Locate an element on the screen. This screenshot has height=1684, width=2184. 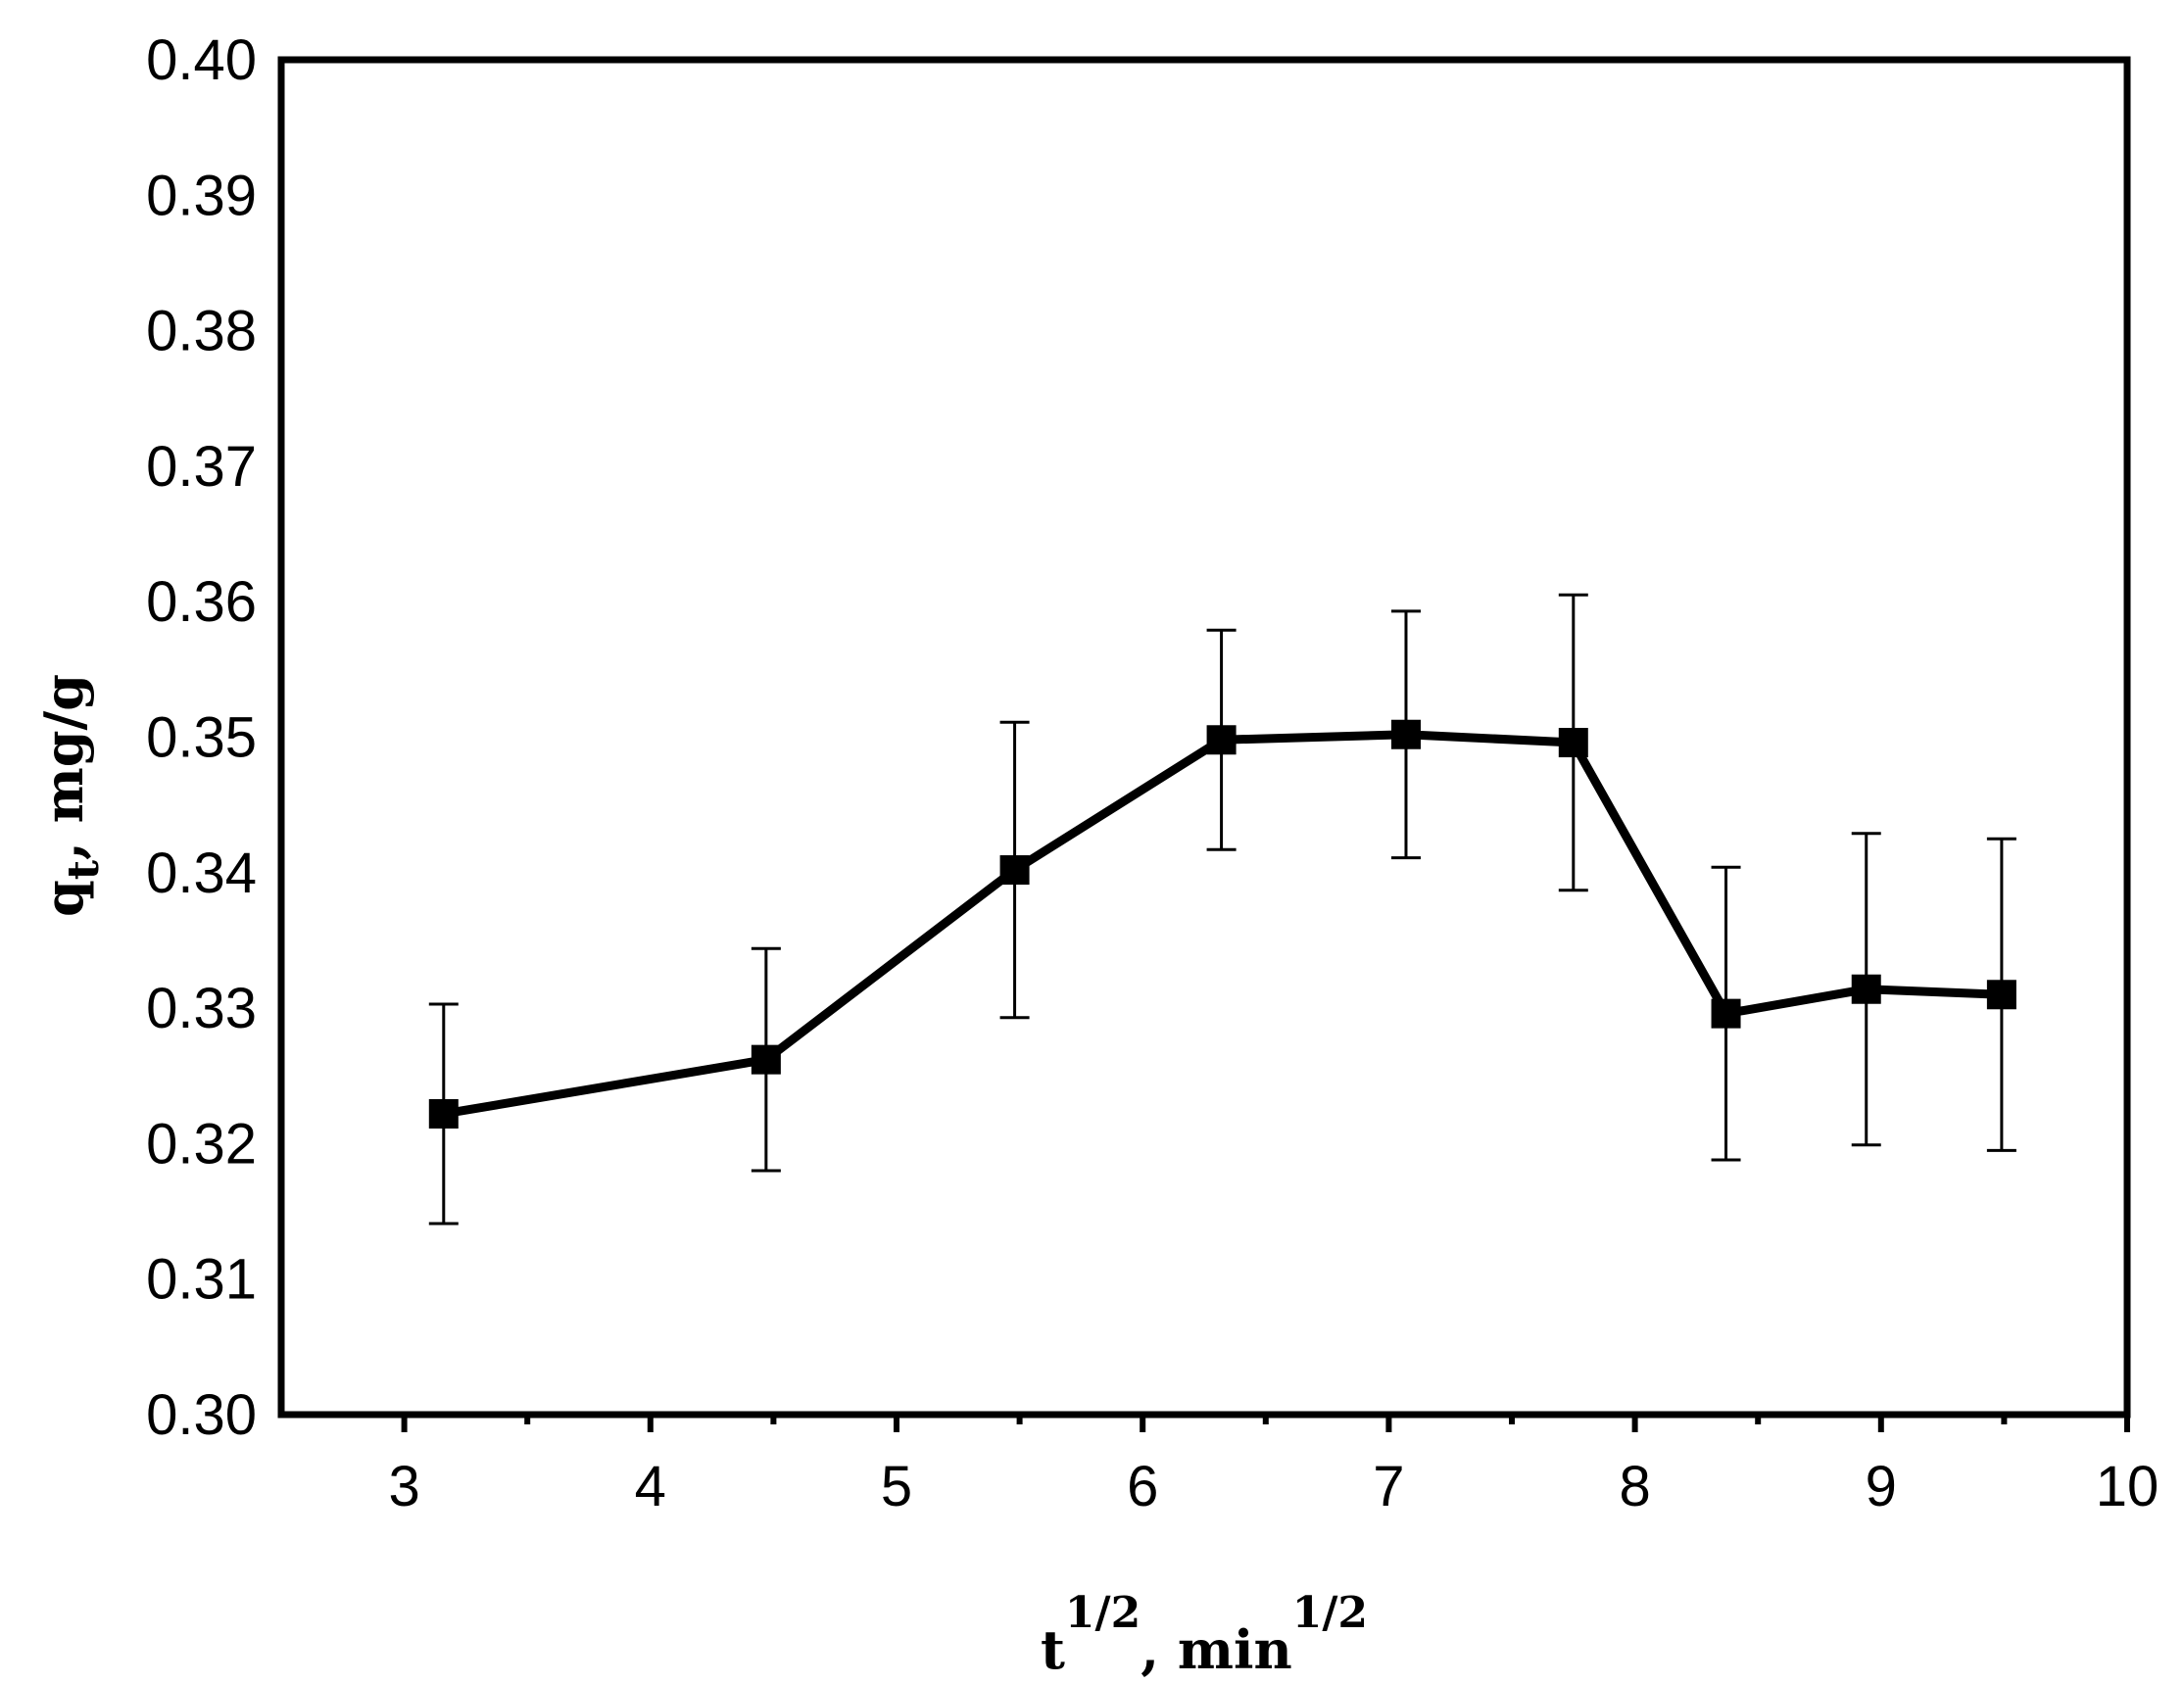
x-tick-label: 5 is located at coordinates (896, 1486).